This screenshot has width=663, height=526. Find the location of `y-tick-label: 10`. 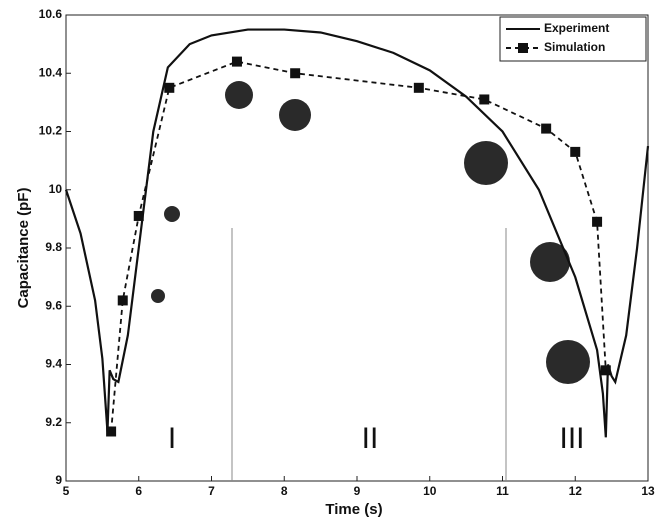

y-tick-label: 10 is located at coordinates (56, 189).